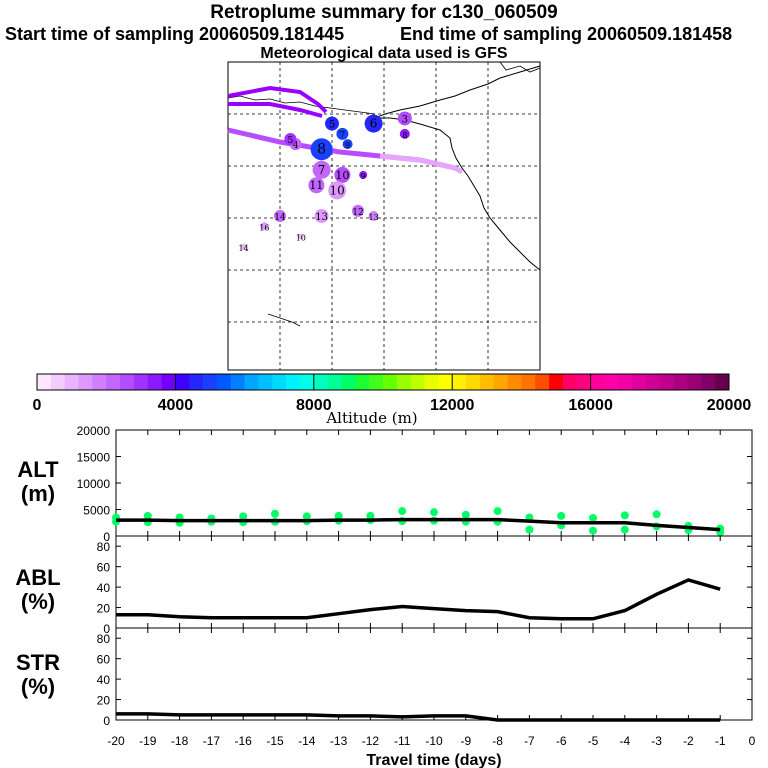  Describe the element at coordinates (529, 741) in the screenshot. I see `x-tick-label: -7` at that location.